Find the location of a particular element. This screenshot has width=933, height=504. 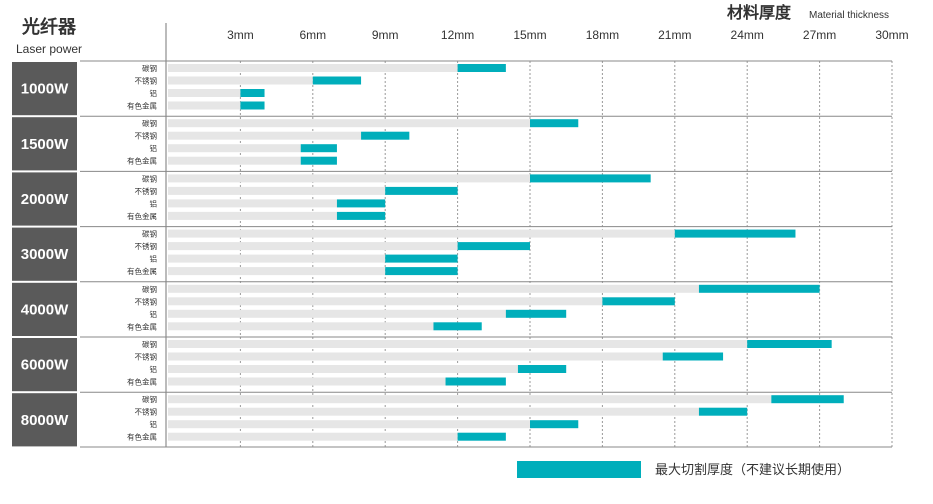

bar-row-6000W-1: 不锈钢 is located at coordinates (429, 357).